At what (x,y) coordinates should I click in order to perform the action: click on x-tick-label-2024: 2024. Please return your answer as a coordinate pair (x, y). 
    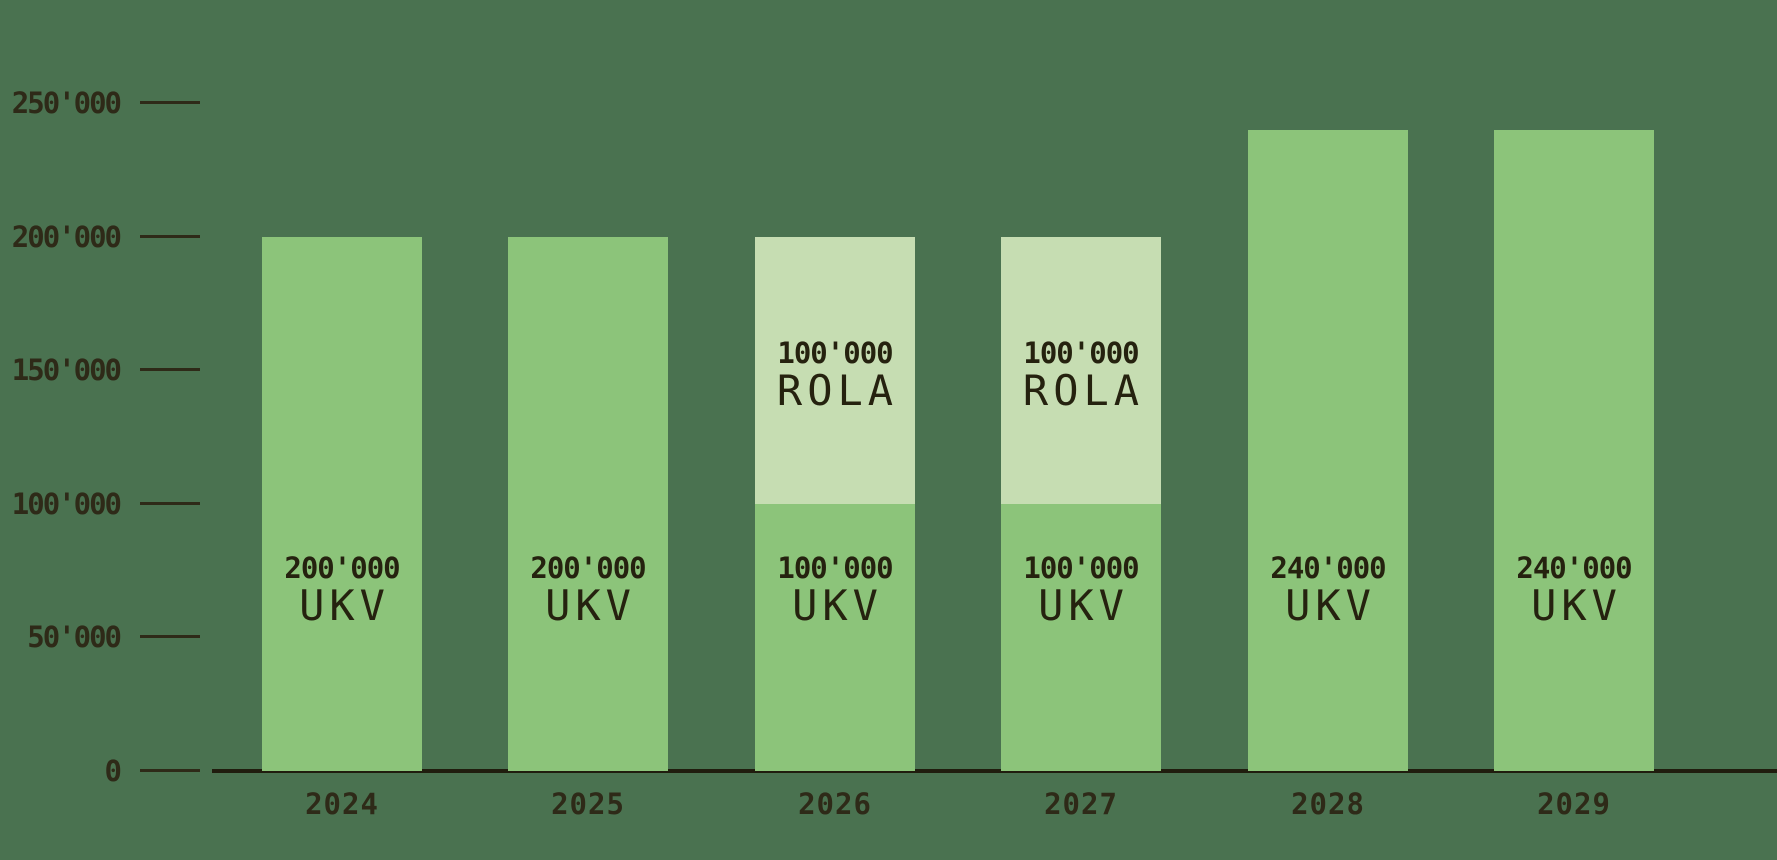
    Looking at the image, I should click on (342, 804).